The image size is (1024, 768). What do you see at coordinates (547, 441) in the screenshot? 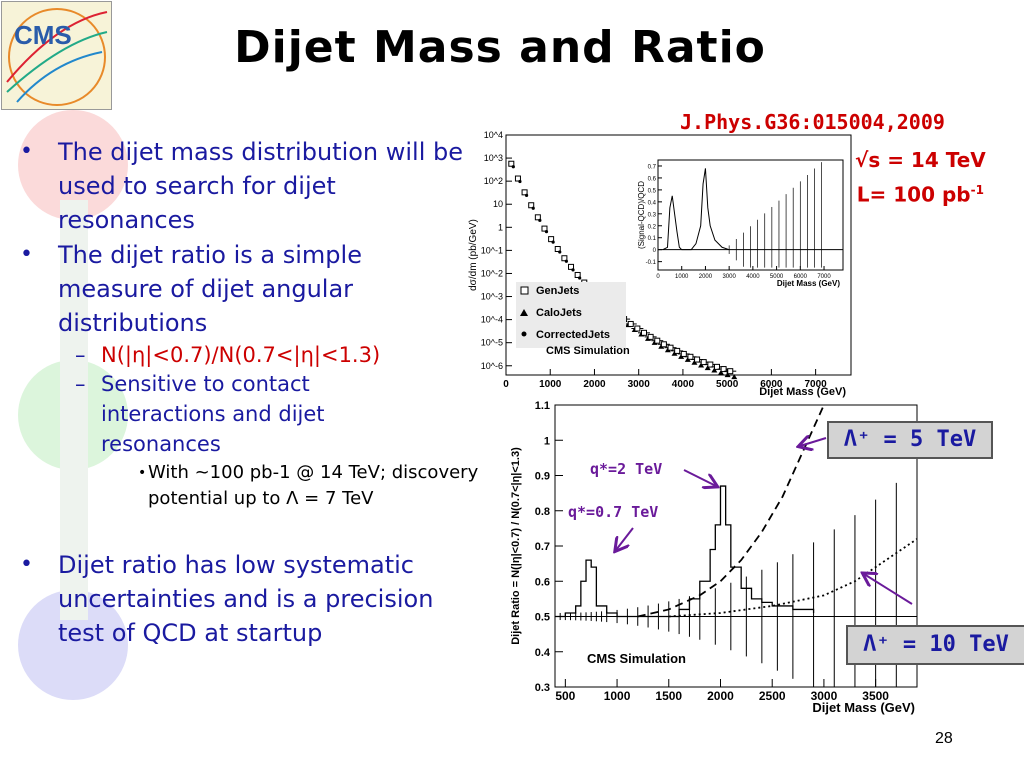
I see `y-tick-label: 1` at bounding box center [547, 441].